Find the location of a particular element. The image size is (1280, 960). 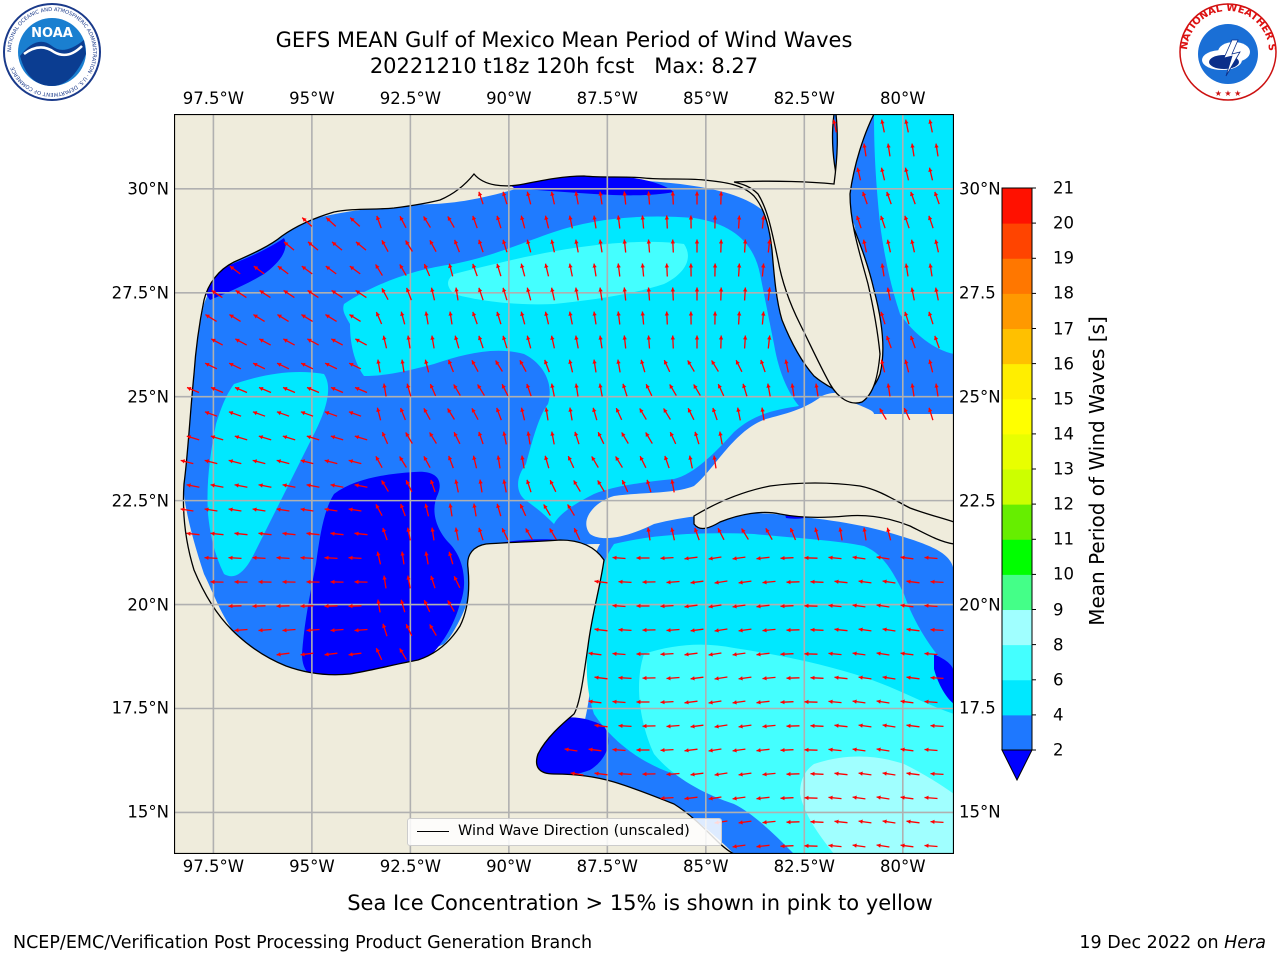

period-below-2-region-campeche is located at coordinates (383, 576).